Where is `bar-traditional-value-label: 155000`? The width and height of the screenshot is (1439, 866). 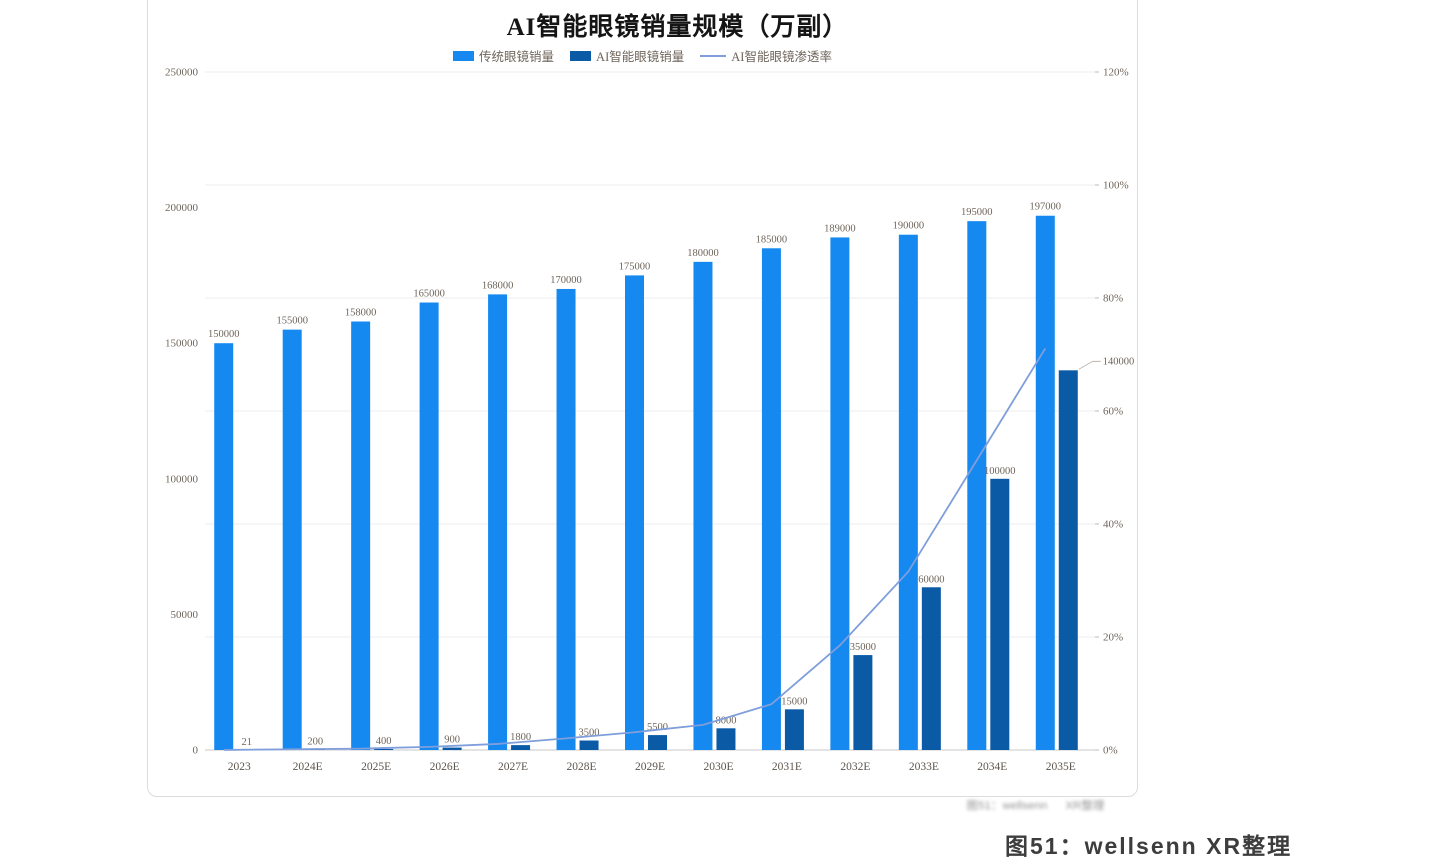 bar-traditional-value-label: 155000 is located at coordinates (292, 321).